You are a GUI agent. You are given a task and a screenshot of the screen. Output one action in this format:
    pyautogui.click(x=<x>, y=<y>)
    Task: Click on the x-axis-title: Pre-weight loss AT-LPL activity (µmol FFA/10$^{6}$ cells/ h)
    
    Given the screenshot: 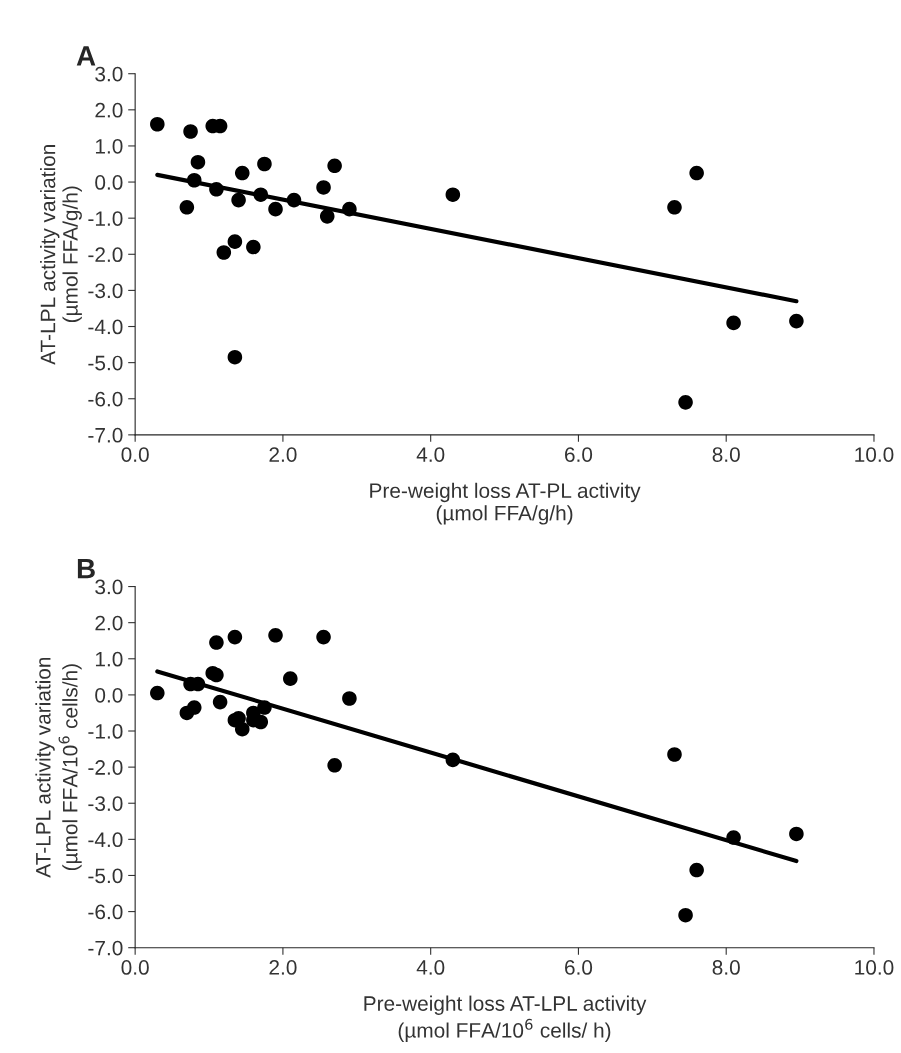 What is the action you would take?
    pyautogui.click(x=505, y=1018)
    